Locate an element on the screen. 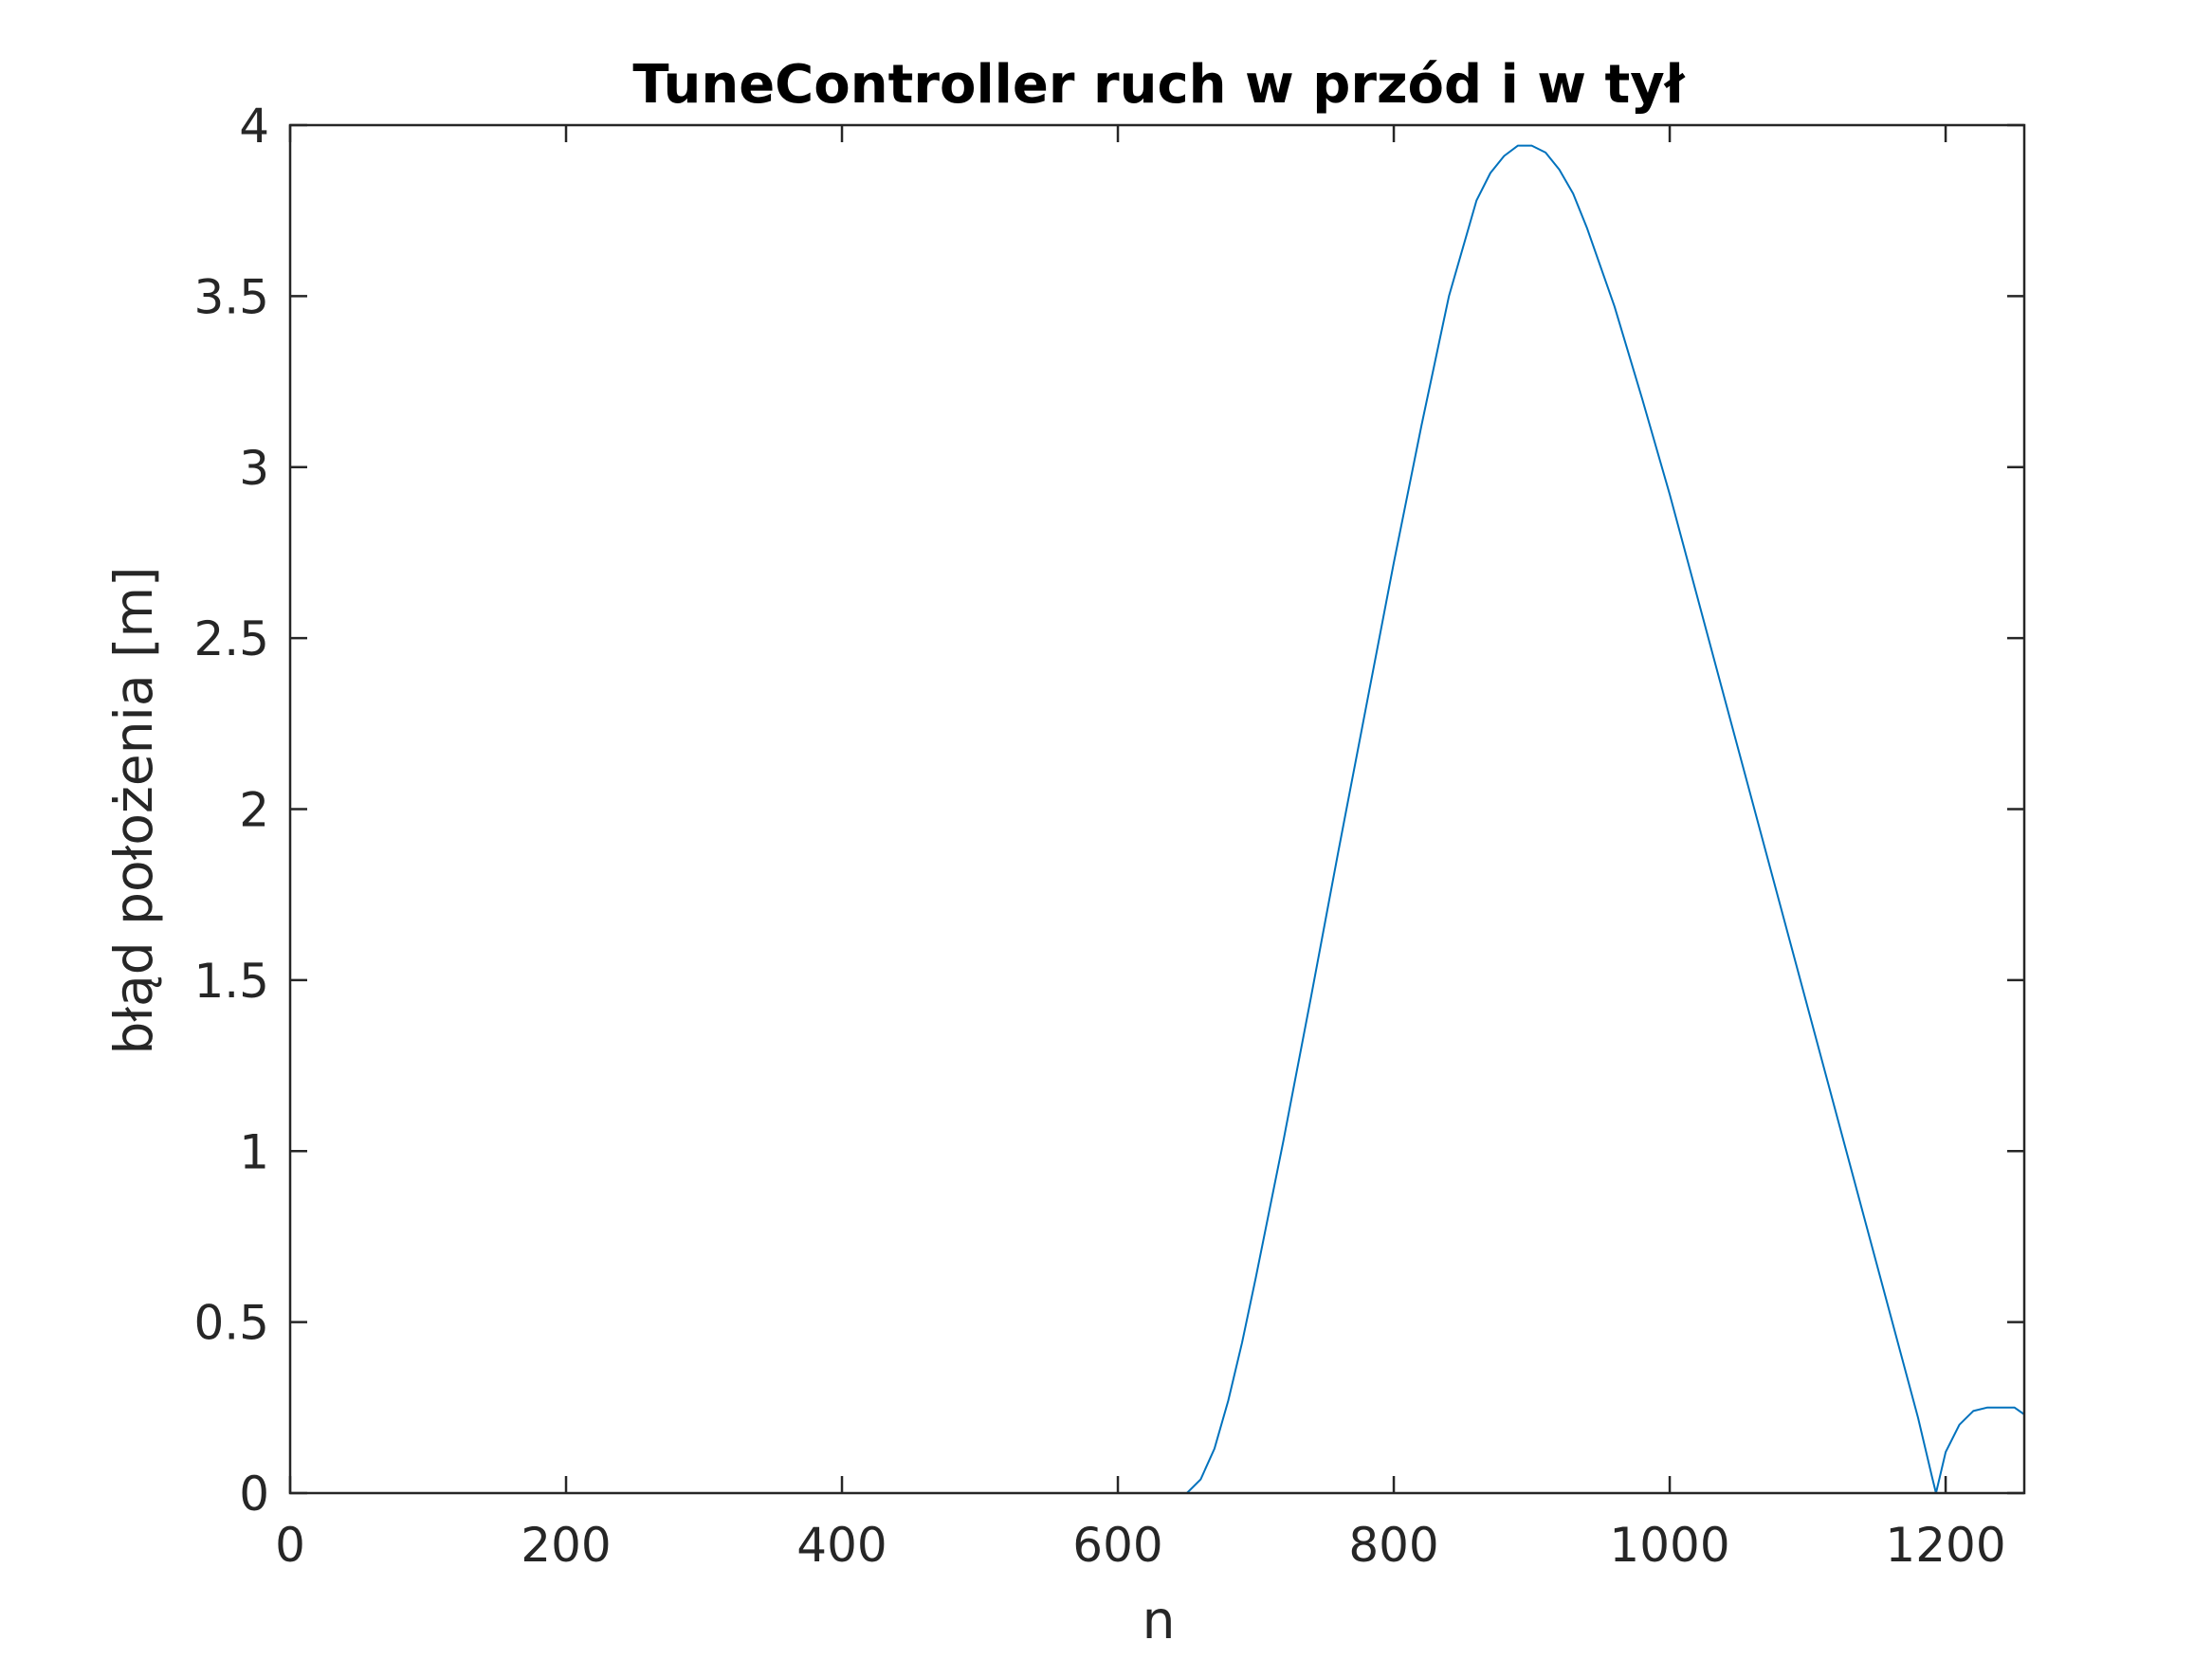 This screenshot has width=2212, height=1659. y-tick-label: 3.5 is located at coordinates (231, 296).